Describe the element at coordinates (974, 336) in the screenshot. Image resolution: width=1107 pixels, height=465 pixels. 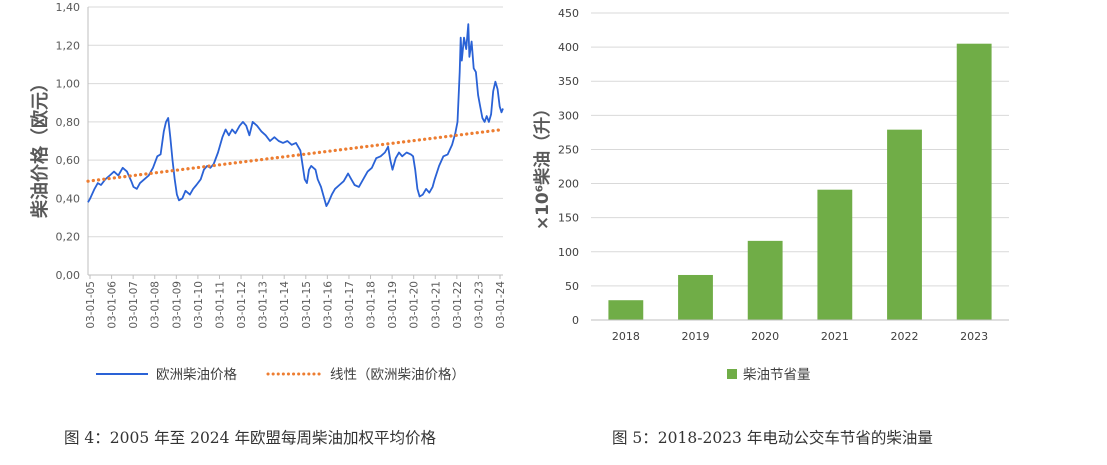
I see `right-x-tick-label: 2023` at that location.